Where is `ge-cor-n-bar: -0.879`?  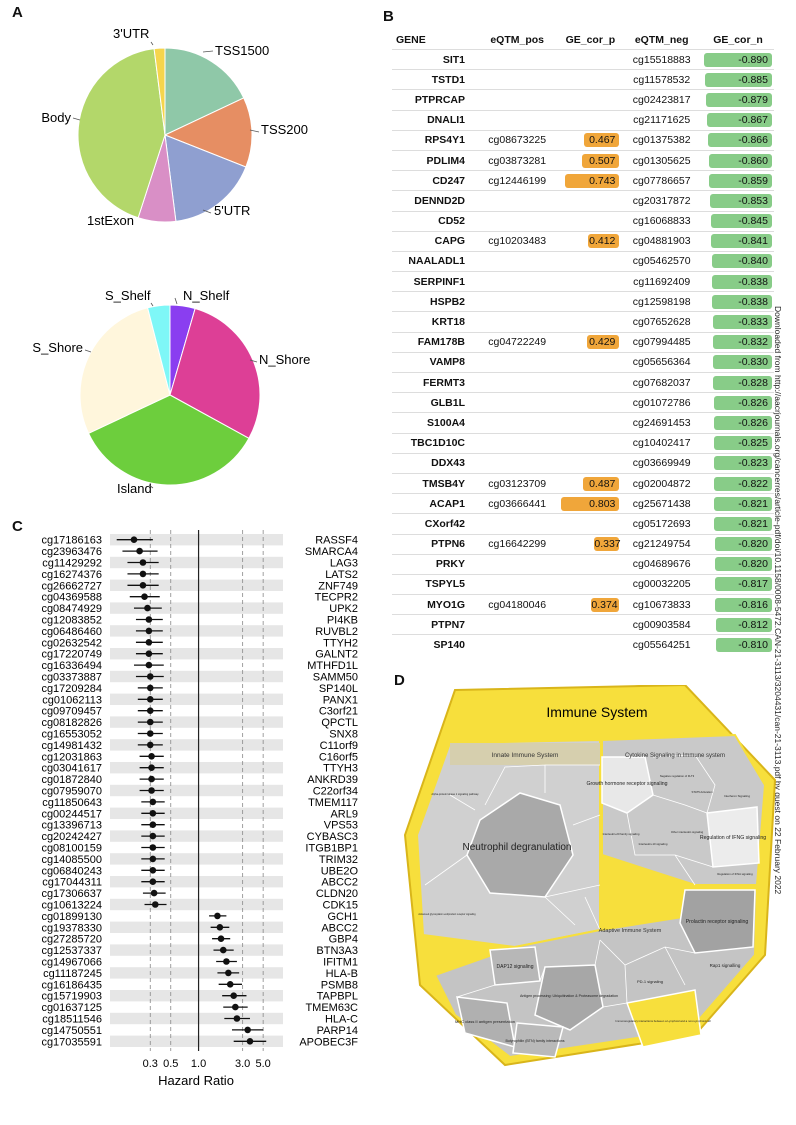
ge-cor-n-bar: -0.879 is located at coordinates (739, 99).